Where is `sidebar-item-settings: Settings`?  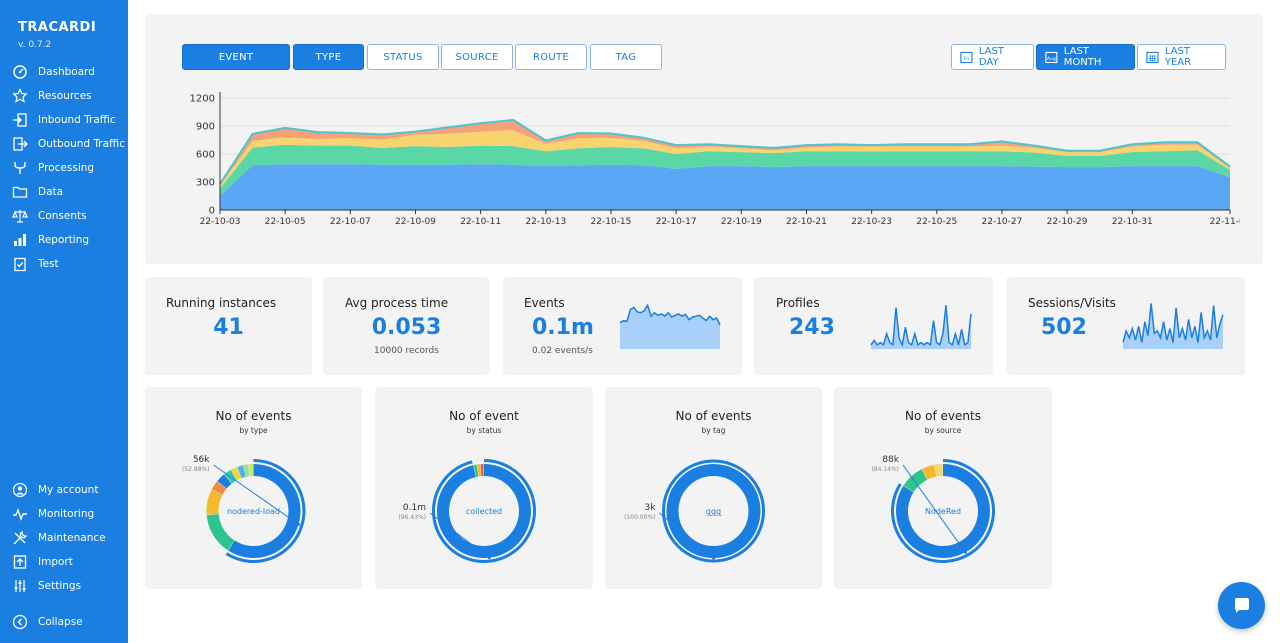
sidebar-item-settings: Settings is located at coordinates (46, 586).